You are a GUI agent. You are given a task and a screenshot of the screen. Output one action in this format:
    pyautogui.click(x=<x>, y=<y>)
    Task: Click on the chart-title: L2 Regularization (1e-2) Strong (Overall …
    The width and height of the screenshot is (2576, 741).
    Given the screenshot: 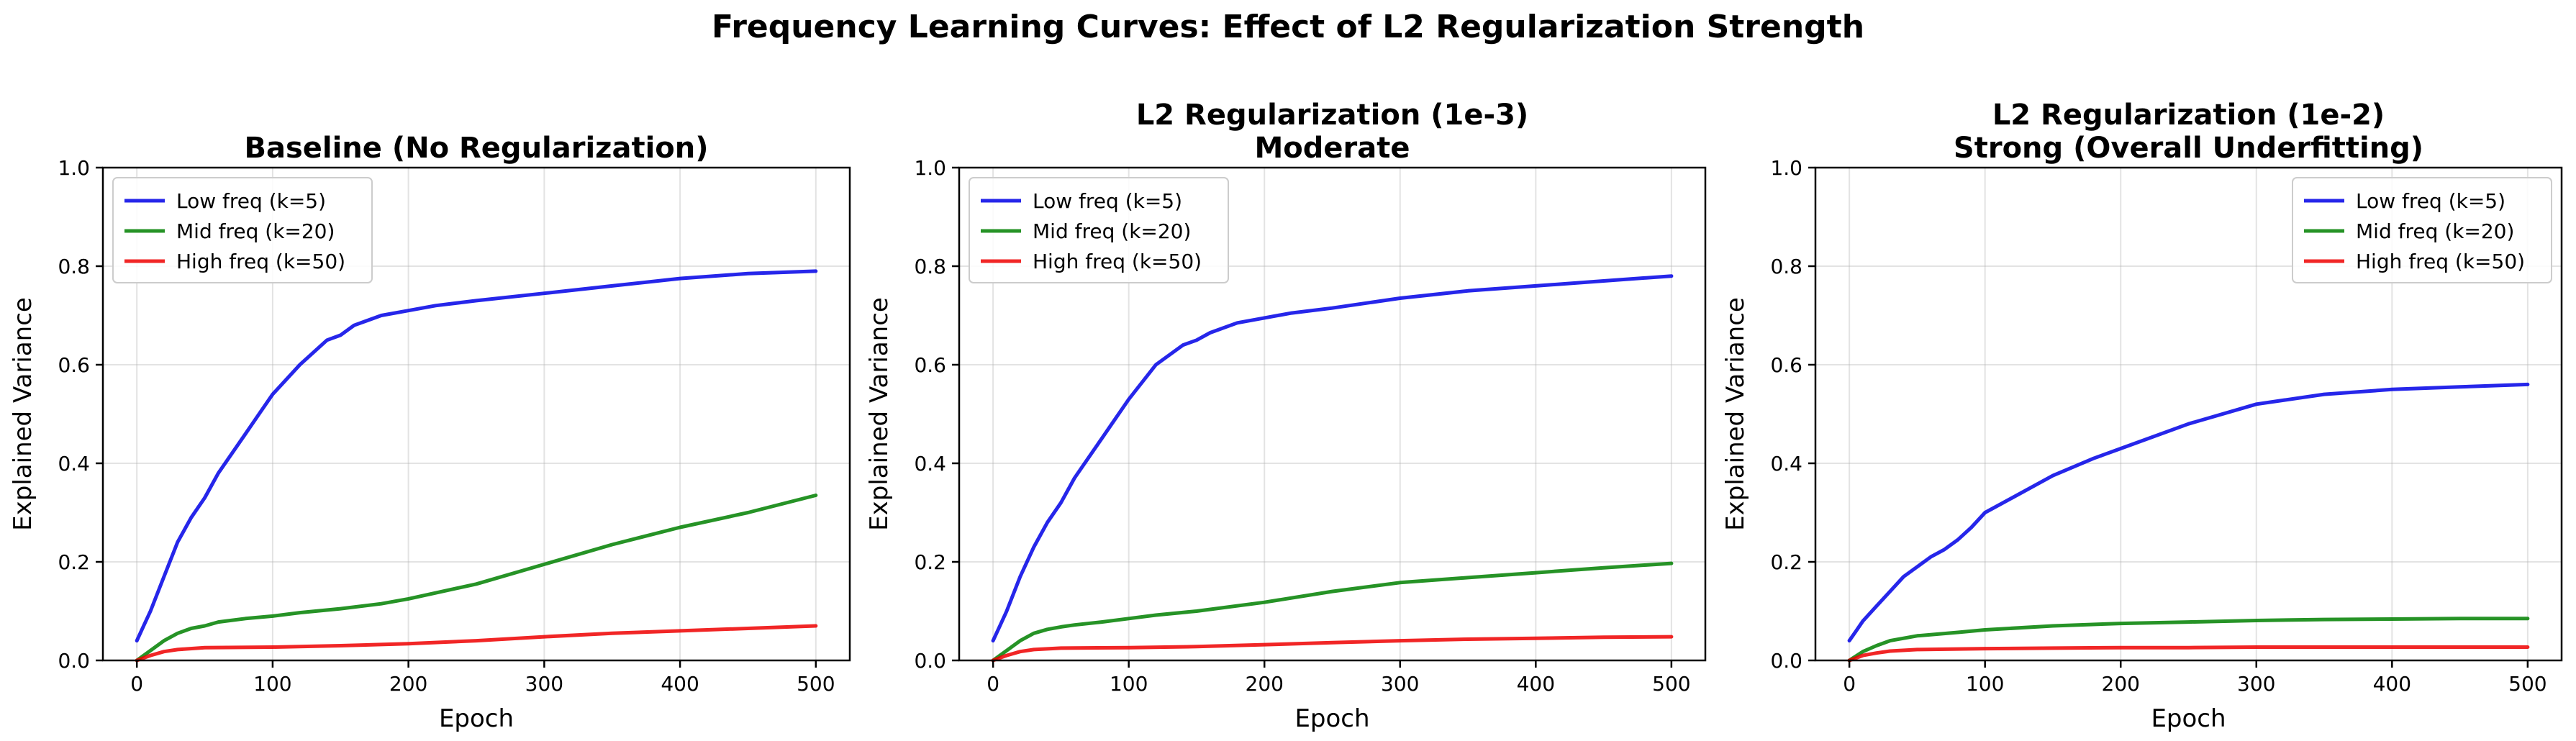 What is the action you would take?
    pyautogui.click(x=2188, y=132)
    